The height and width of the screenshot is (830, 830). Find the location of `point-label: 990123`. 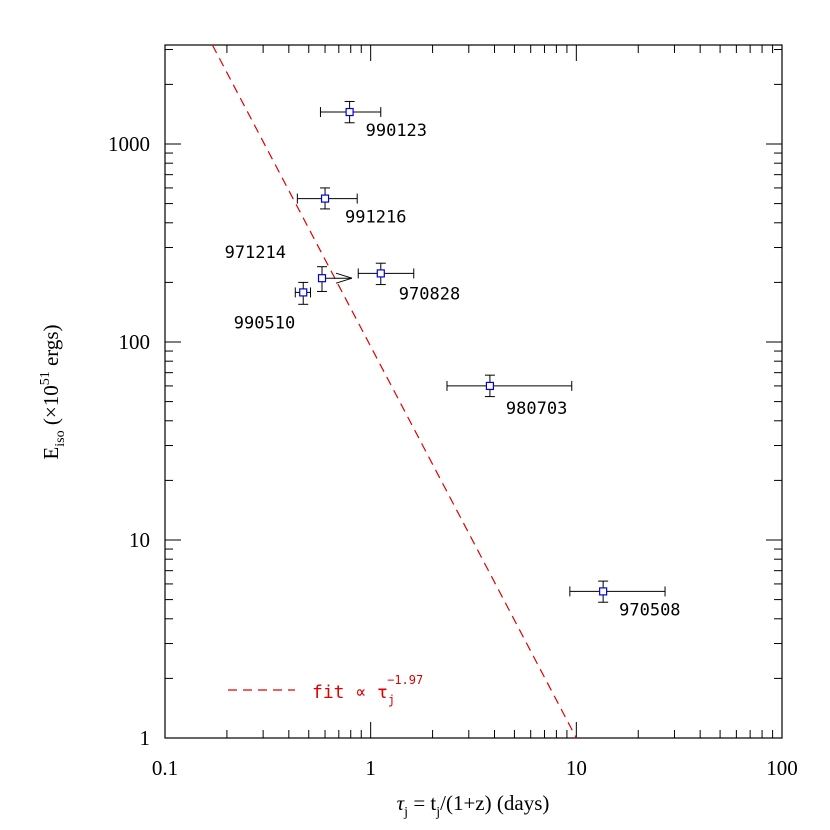

point-label: 990123 is located at coordinates (396, 131).